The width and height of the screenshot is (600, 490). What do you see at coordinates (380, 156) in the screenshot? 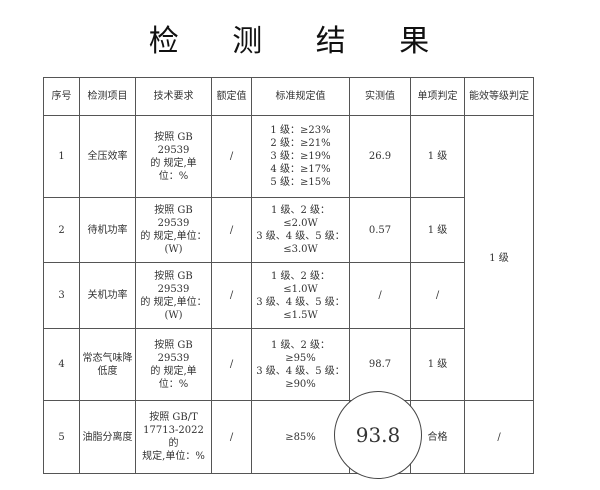
I see `measured-value: 26.9` at bounding box center [380, 156].